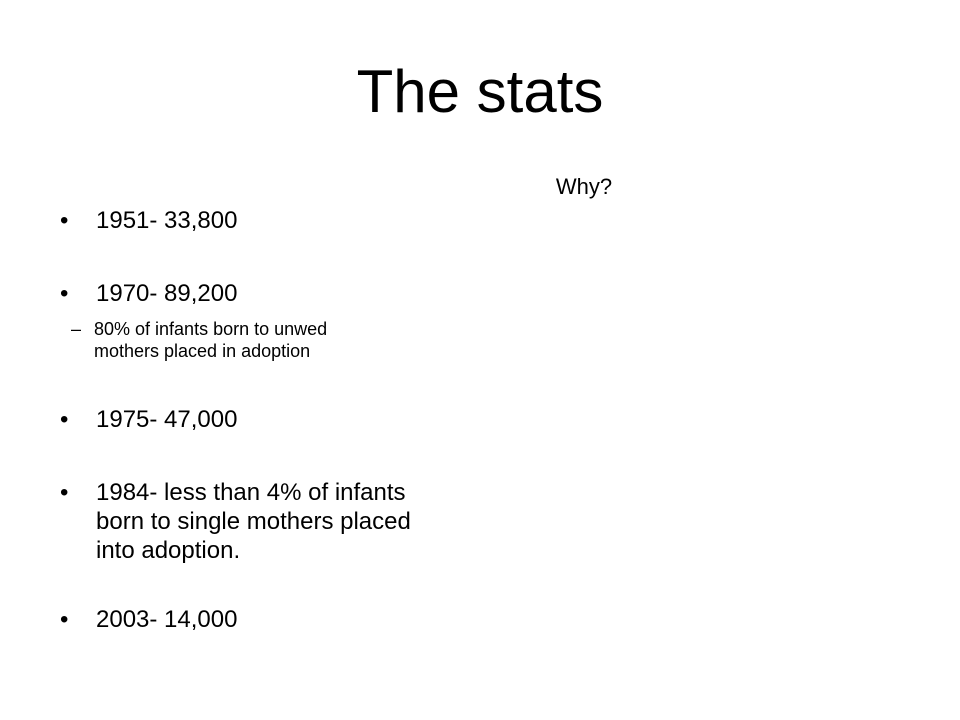  I want to click on list-item-text: 2003- 14,000, so click(167, 619).